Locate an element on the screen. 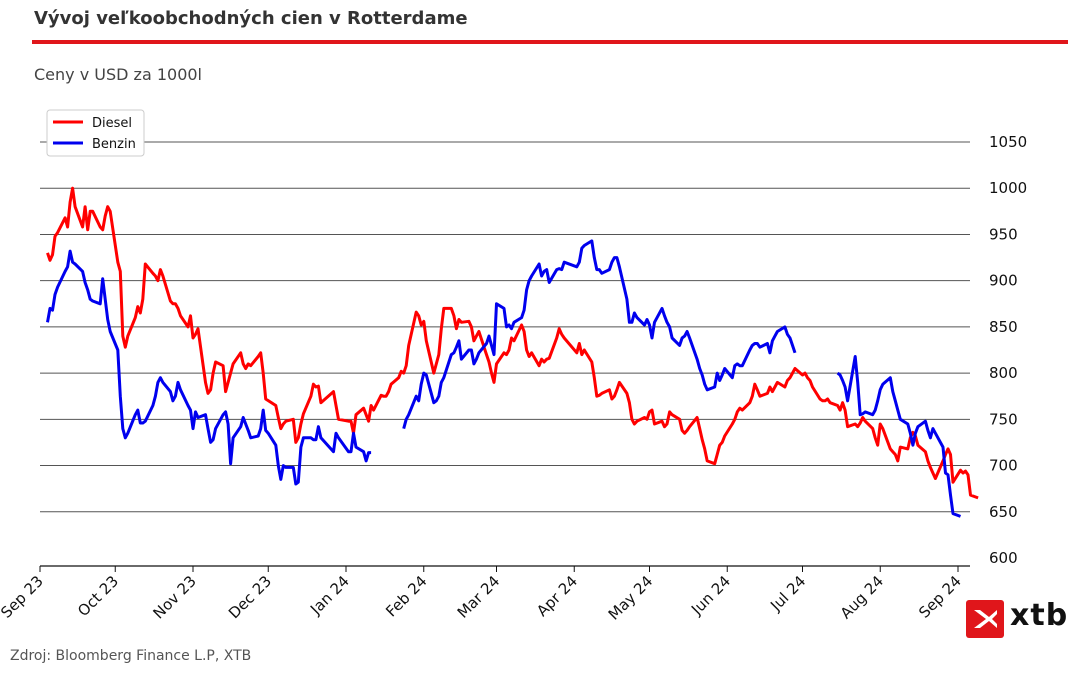 This screenshot has height=674, width=1077. x-tick-label: Oct 23 is located at coordinates (98, 596).